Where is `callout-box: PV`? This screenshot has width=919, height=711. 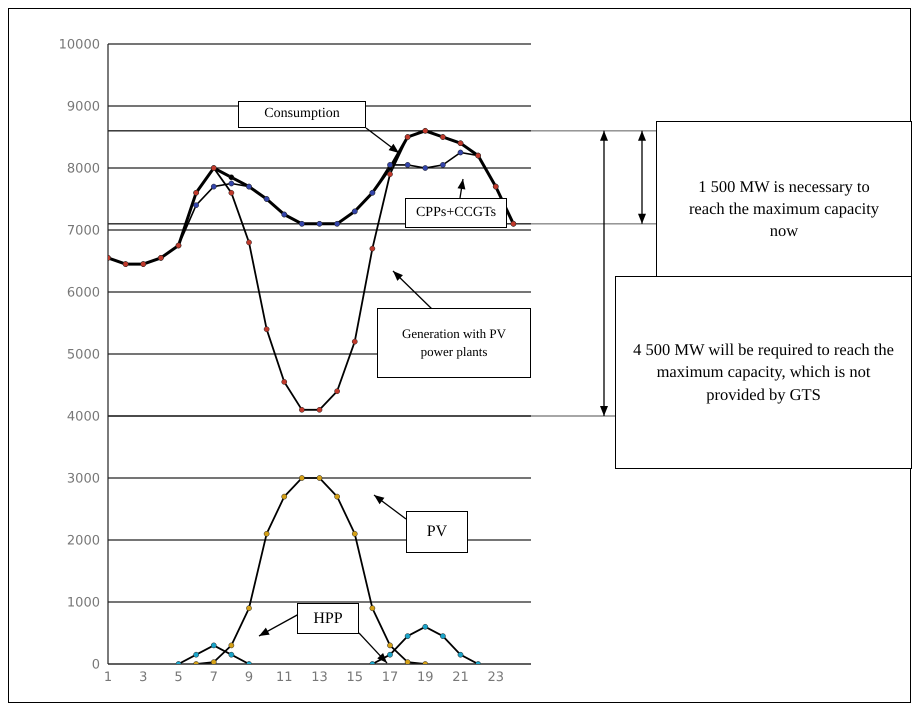
callout-box: PV is located at coordinates (437, 532).